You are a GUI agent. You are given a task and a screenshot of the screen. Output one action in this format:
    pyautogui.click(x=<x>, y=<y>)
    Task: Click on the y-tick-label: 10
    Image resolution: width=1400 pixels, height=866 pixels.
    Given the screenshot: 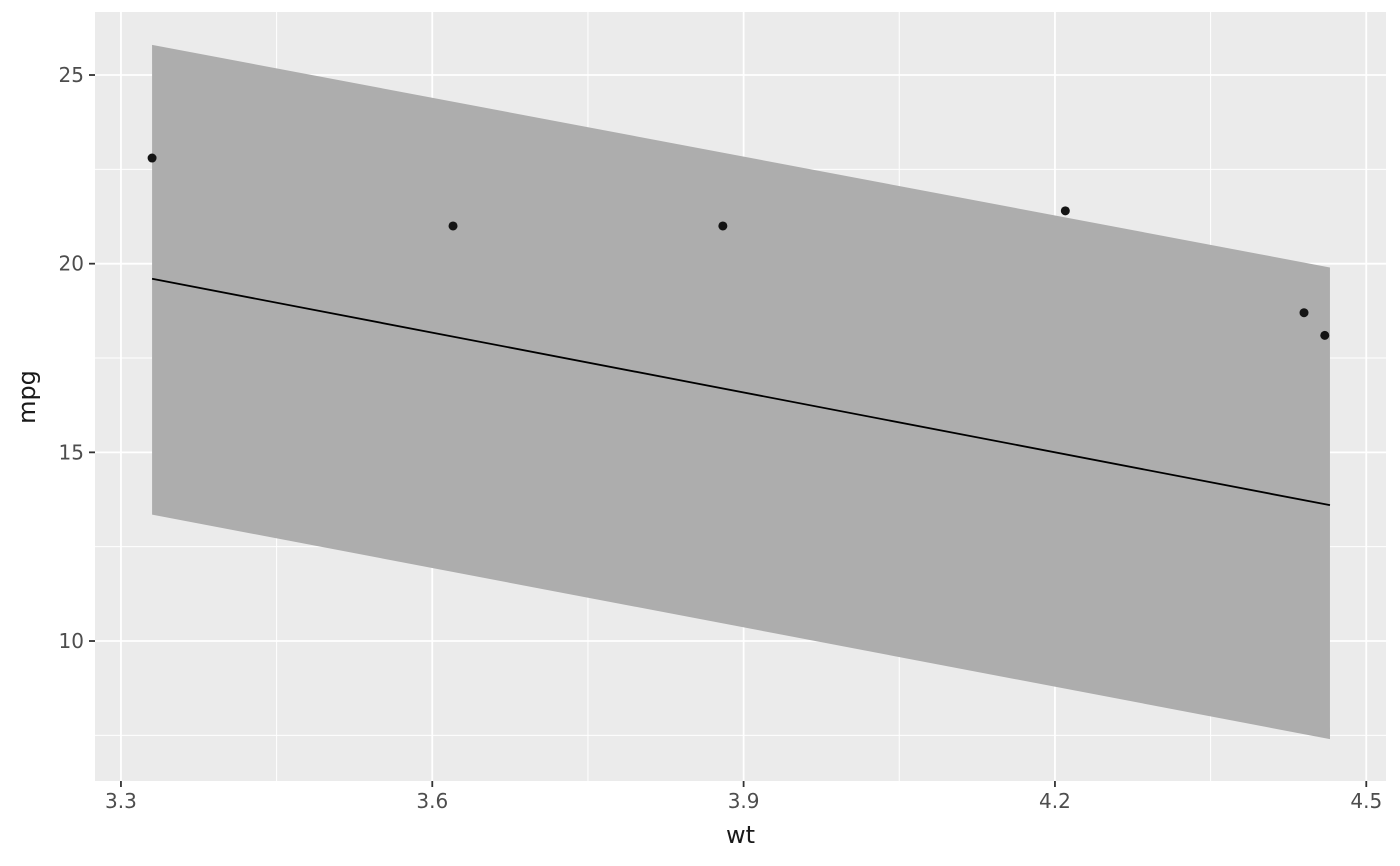 What is the action you would take?
    pyautogui.click(x=71, y=641)
    